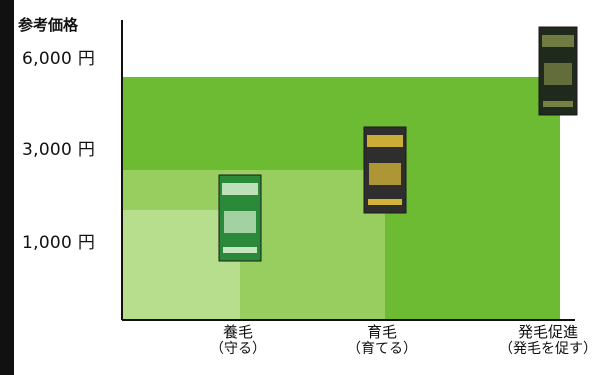 The width and height of the screenshot is (599, 375). I want to click on x-category-sub-label: （守る）, so click(238, 349).